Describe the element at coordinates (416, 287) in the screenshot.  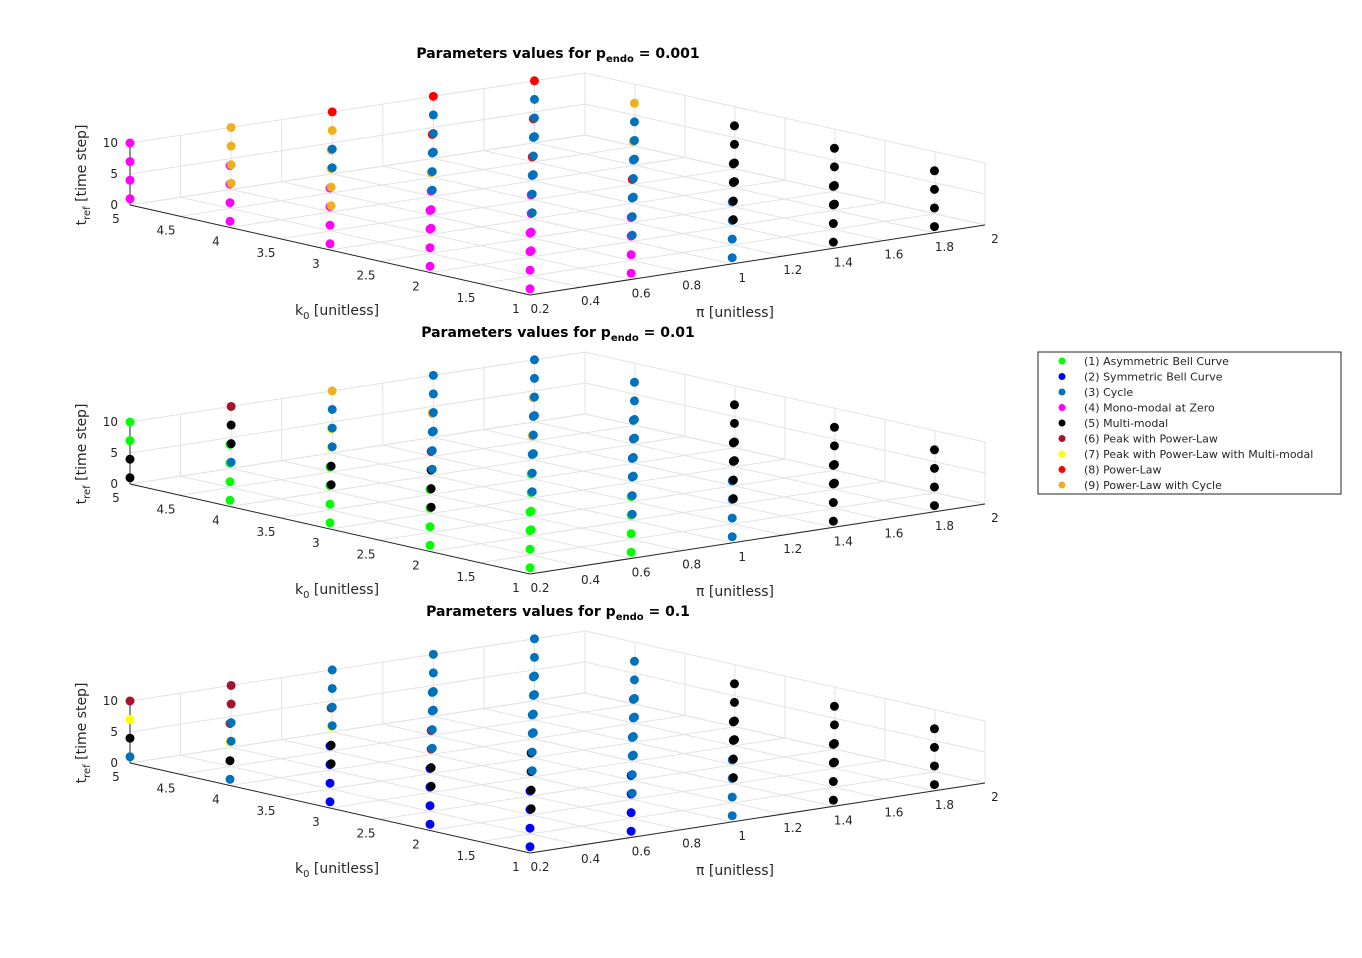
I see `y-tick-label: 2` at that location.